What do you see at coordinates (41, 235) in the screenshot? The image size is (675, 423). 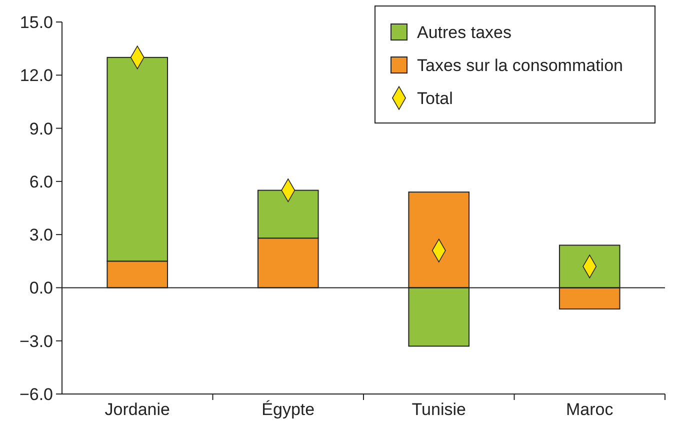 I see `y-tick-label: 3.0` at bounding box center [41, 235].